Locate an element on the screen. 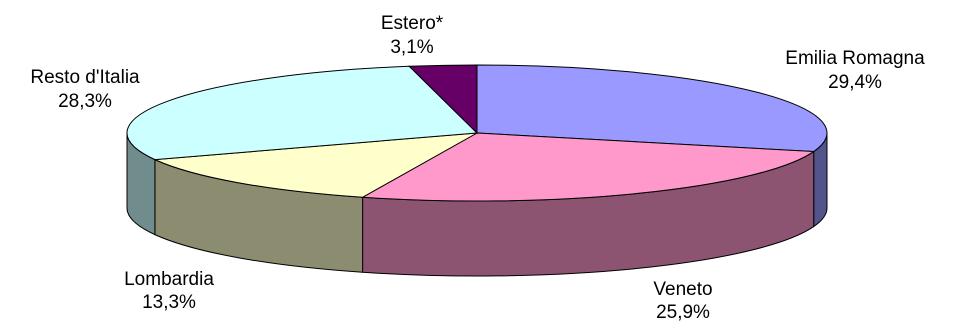  slice-value-veneto: 25,9% is located at coordinates (683, 312).